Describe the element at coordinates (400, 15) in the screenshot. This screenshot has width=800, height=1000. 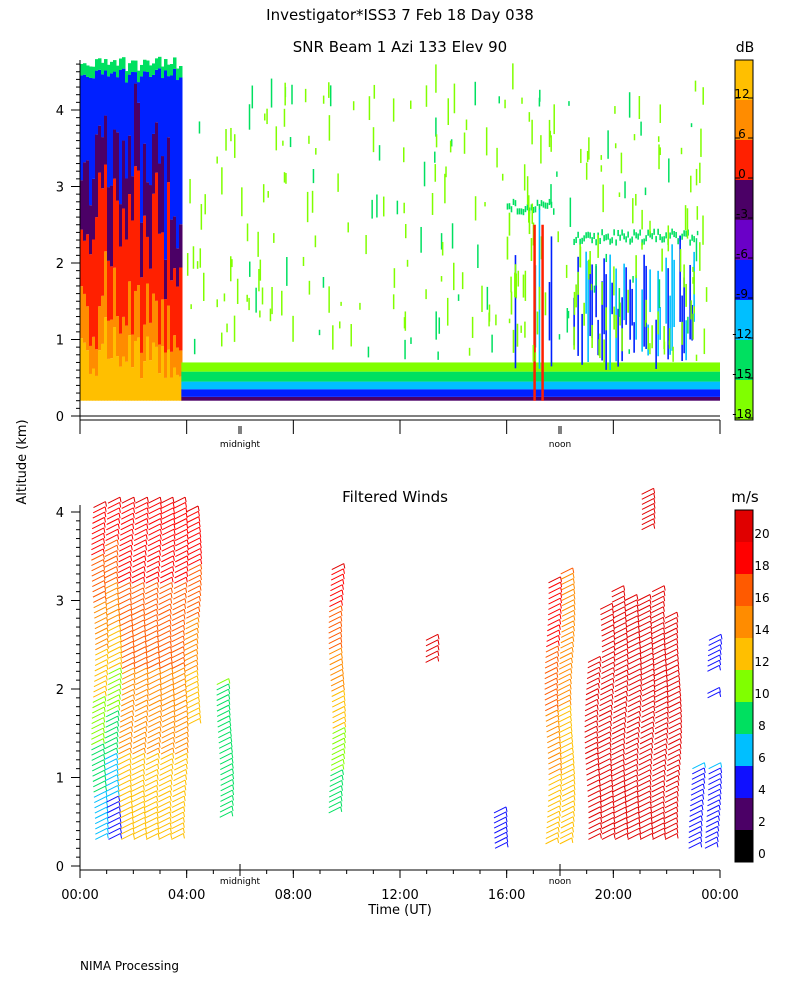
I see `figure-title: Investigator*ISS3 7 Feb 18 Day 038` at that location.